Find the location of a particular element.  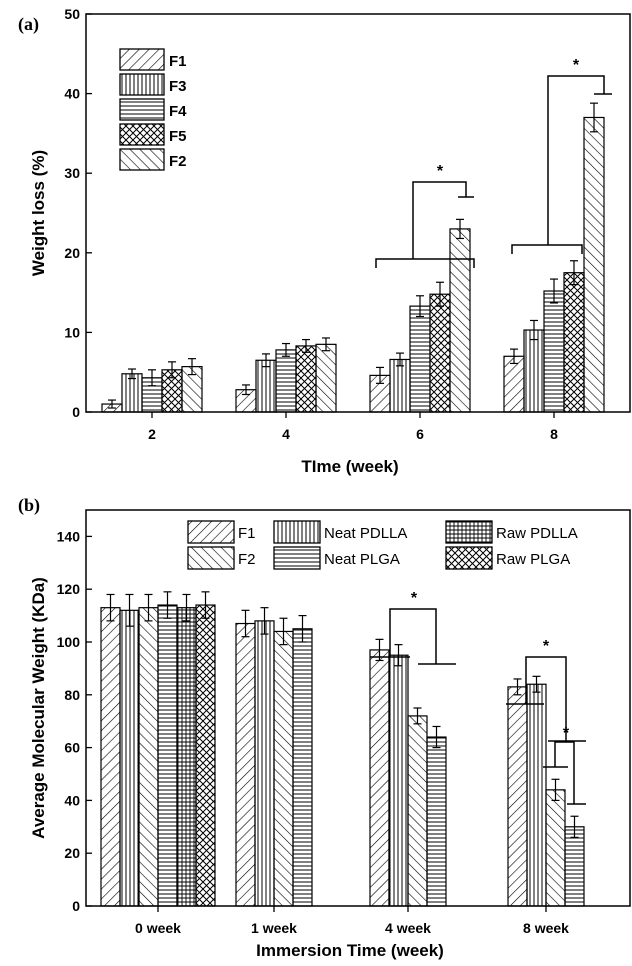

chart-a-sig-star-week8: * is located at coordinates (576, 65).